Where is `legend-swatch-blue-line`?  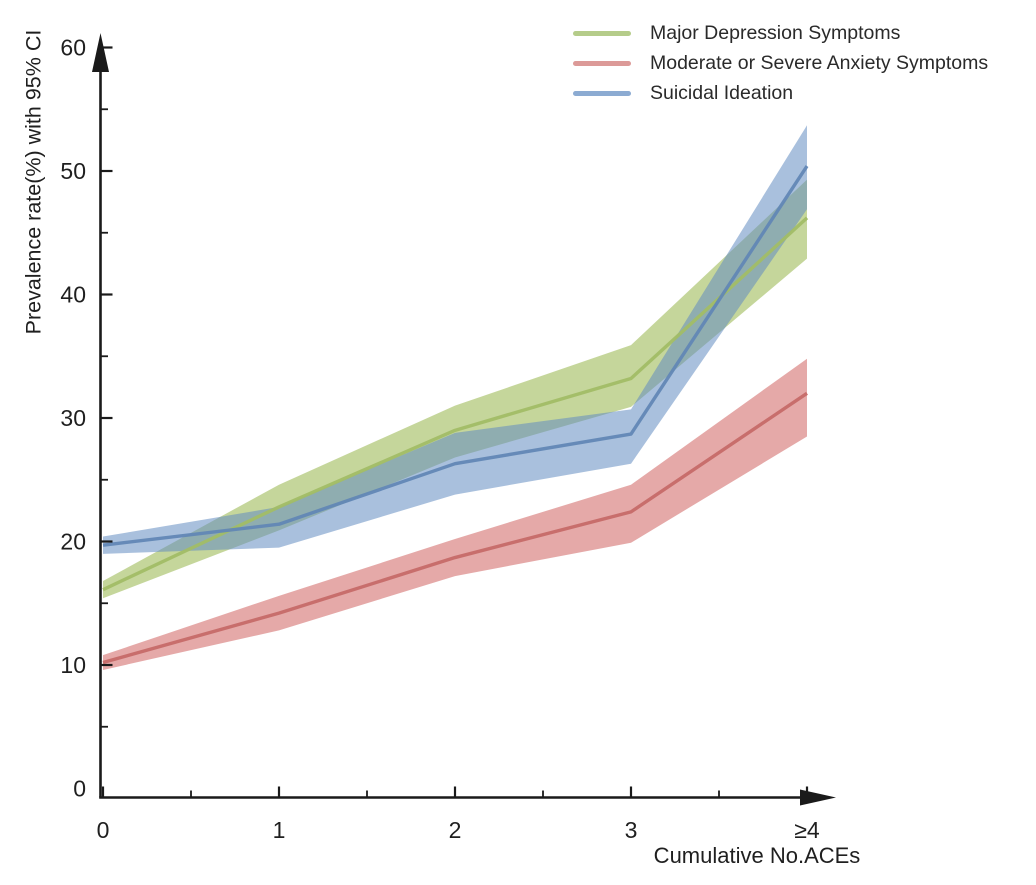
legend-swatch-blue-line is located at coordinates (602, 93).